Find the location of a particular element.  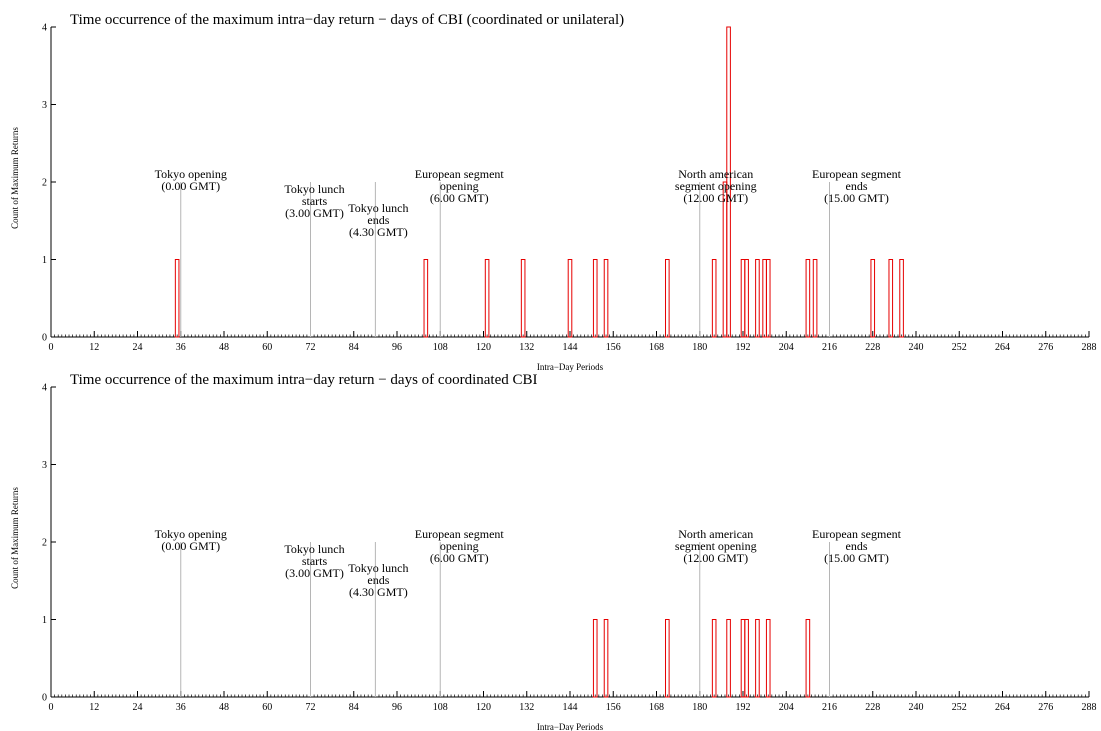

x-tick-label: 72 is located at coordinates (311, 347).